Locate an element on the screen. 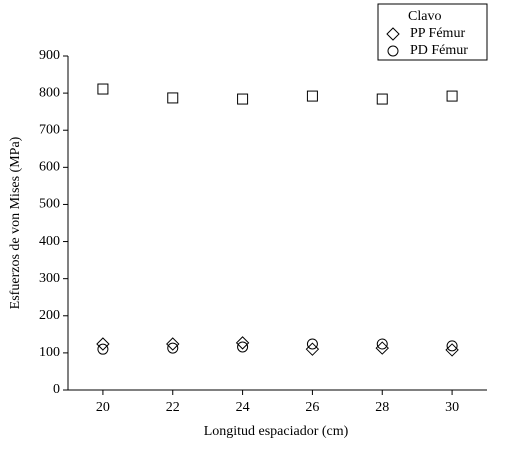 This screenshot has height=450, width=505. y-tick-label: 600 is located at coordinates (49, 167).